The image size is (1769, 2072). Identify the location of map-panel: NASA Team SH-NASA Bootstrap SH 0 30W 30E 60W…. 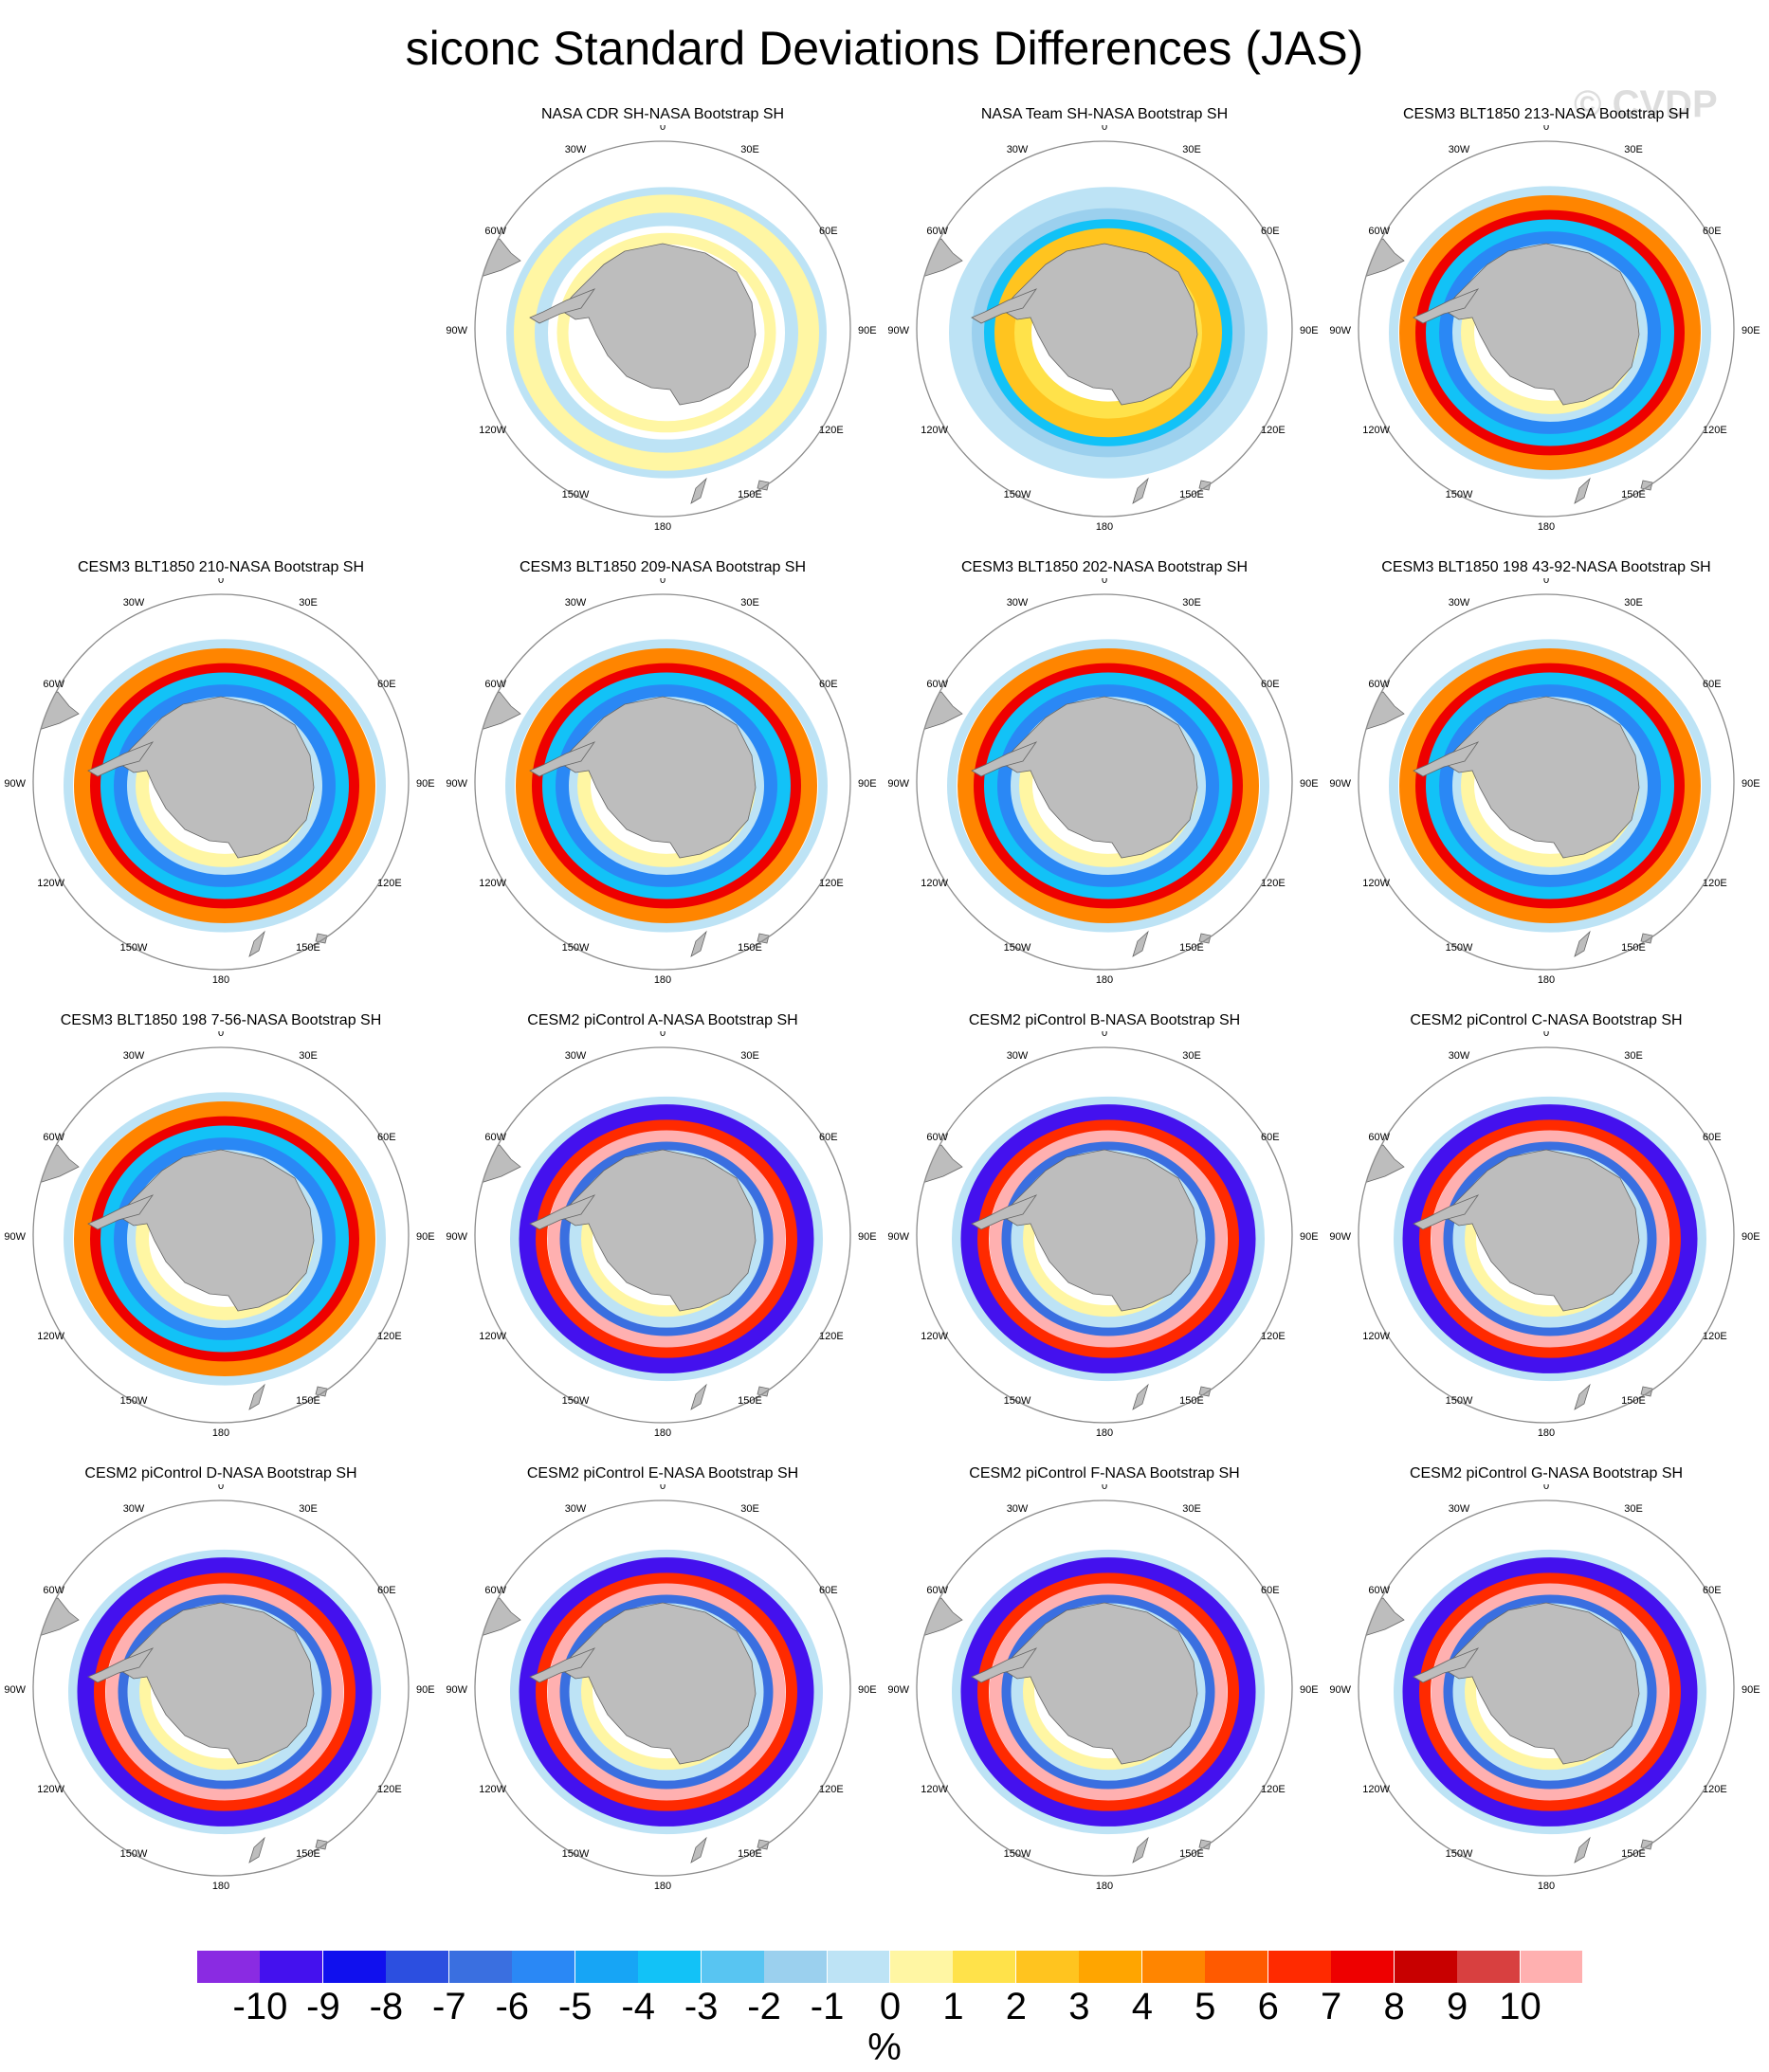
(1104, 329).